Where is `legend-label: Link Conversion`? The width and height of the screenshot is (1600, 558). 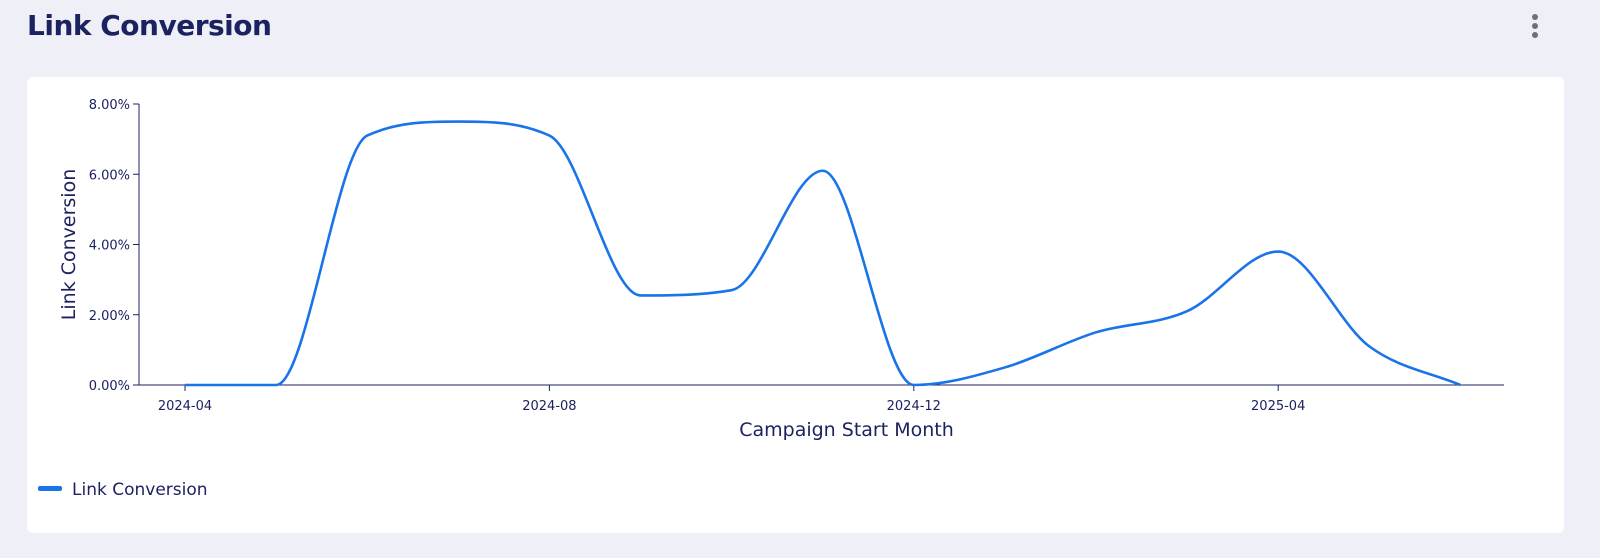 legend-label: Link Conversion is located at coordinates (140, 490).